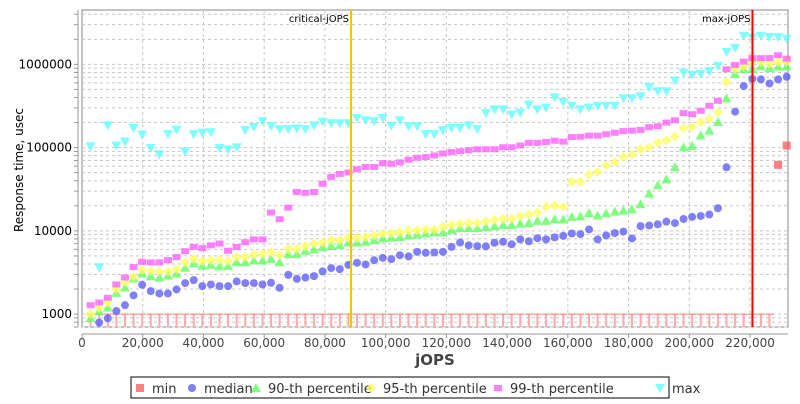  I want to click on legend-item: 90-th percentile, so click(311, 389).